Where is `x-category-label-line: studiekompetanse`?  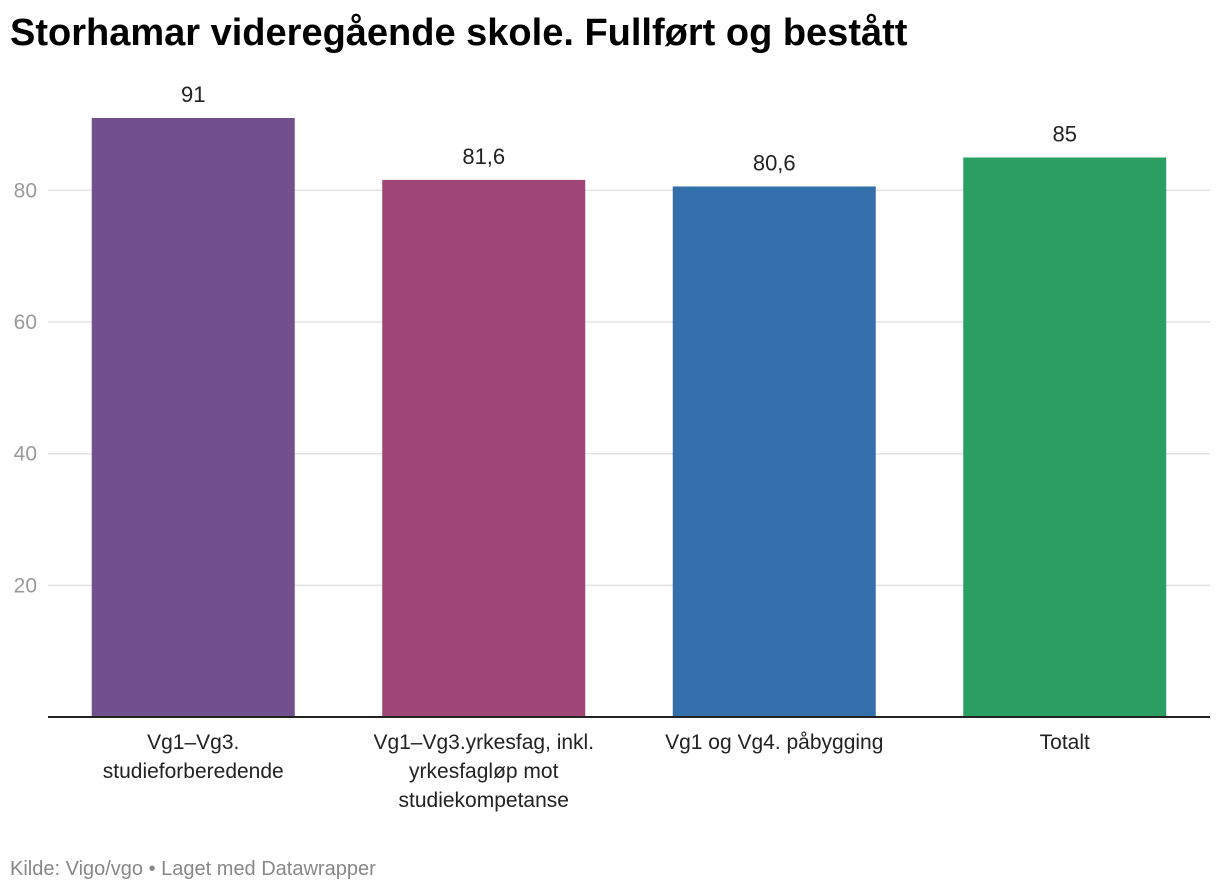 x-category-label-line: studiekompetanse is located at coordinates (484, 800).